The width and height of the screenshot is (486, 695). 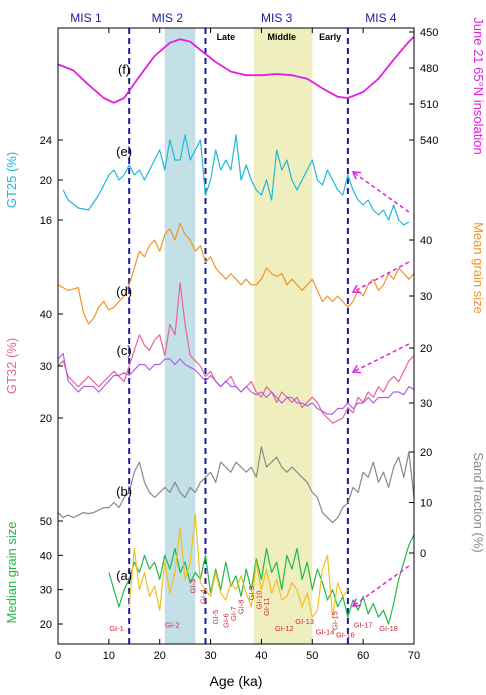 What do you see at coordinates (116, 628) in the screenshot?
I see `gi-label-0: GI-1` at bounding box center [116, 628].